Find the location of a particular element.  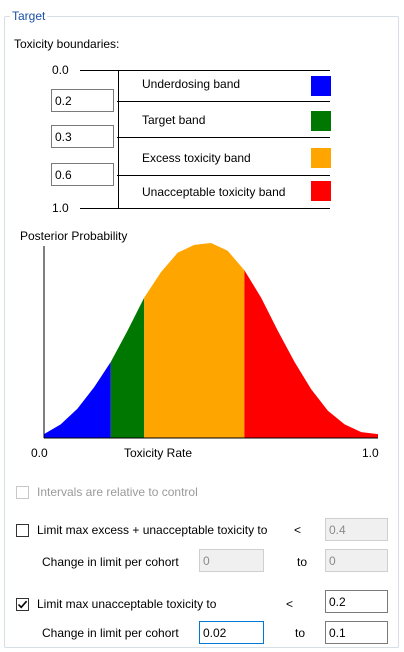

limit-unacceptable-input is located at coordinates (356, 601).